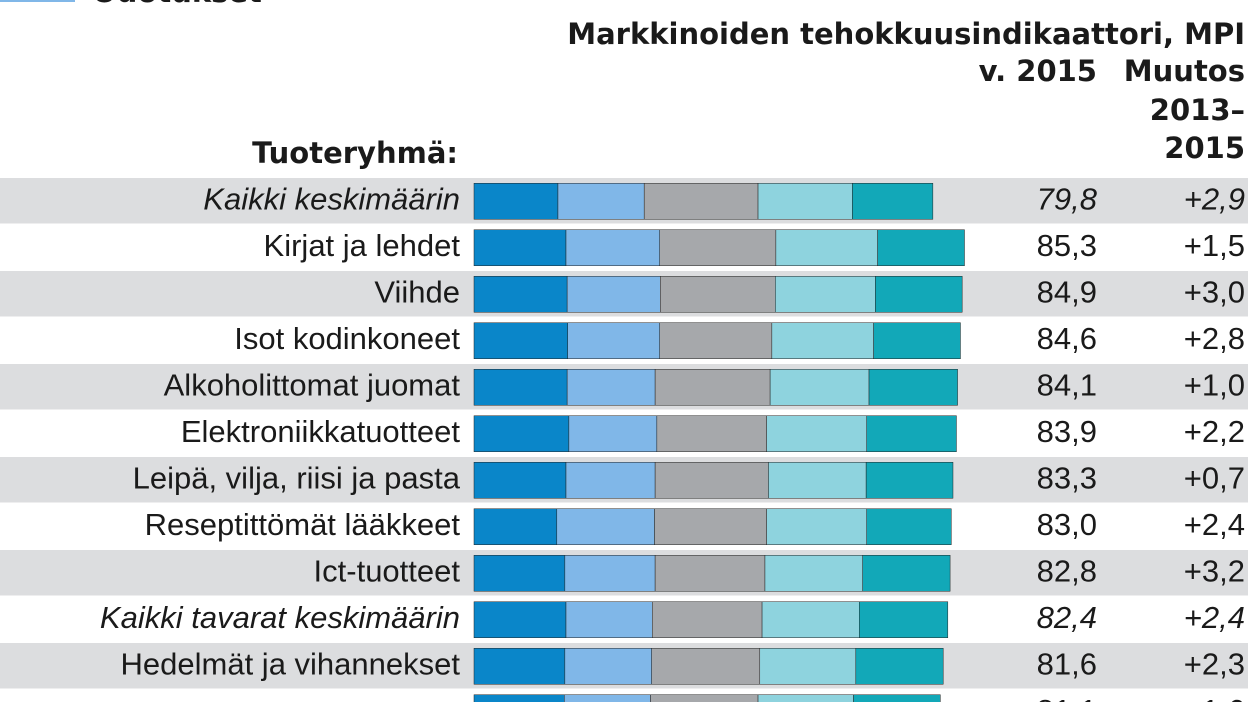 The height and width of the screenshot is (702, 1248). What do you see at coordinates (1067, 570) in the screenshot?
I see `mpi-label: 82,8` at bounding box center [1067, 570].